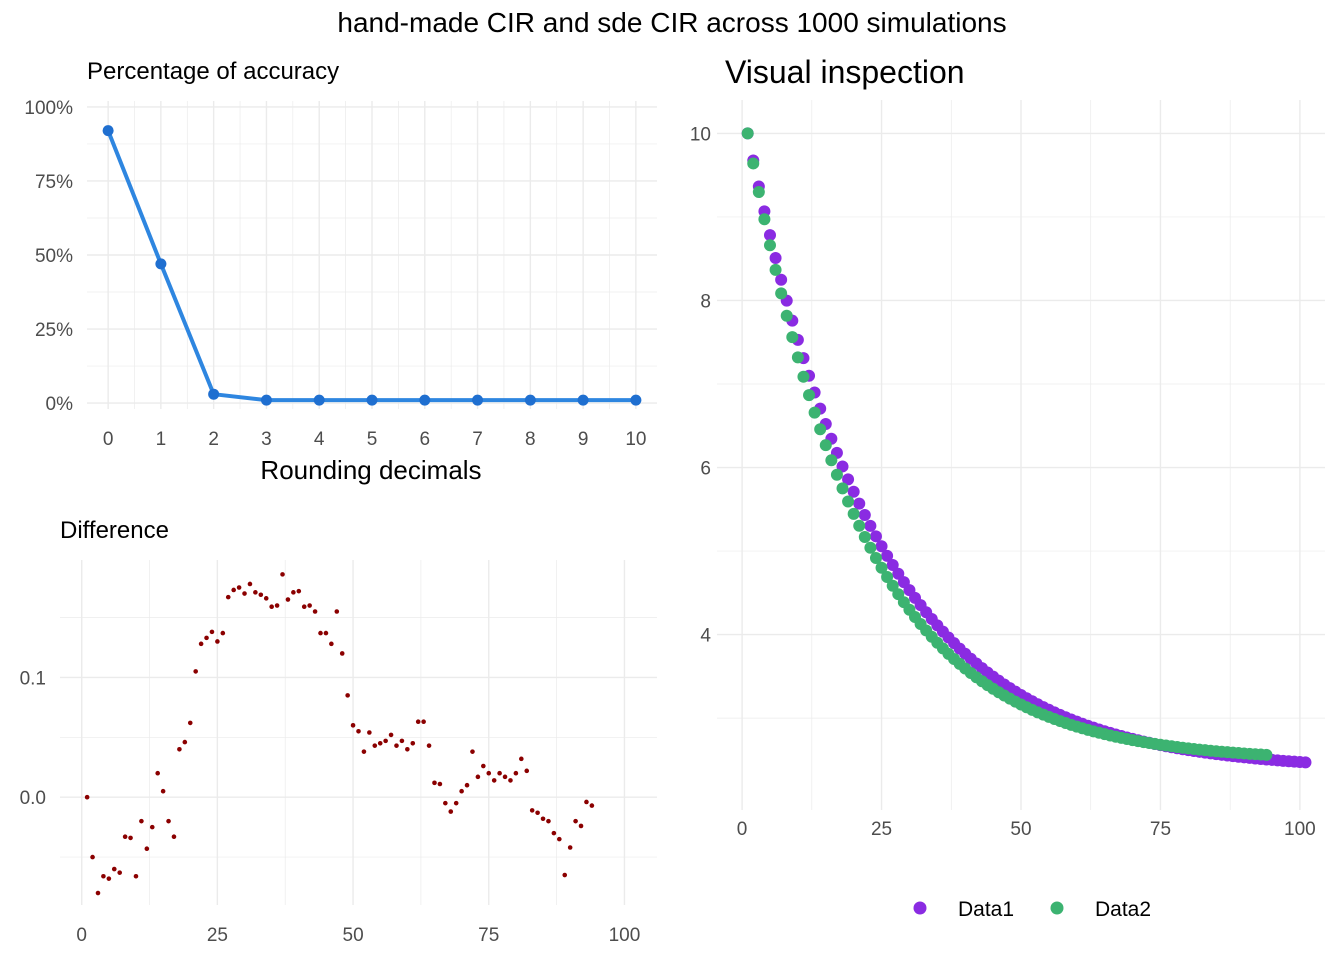  What do you see at coordinates (424, 439) in the screenshot?
I see `accuracy-x-tick-label: 6` at bounding box center [424, 439].